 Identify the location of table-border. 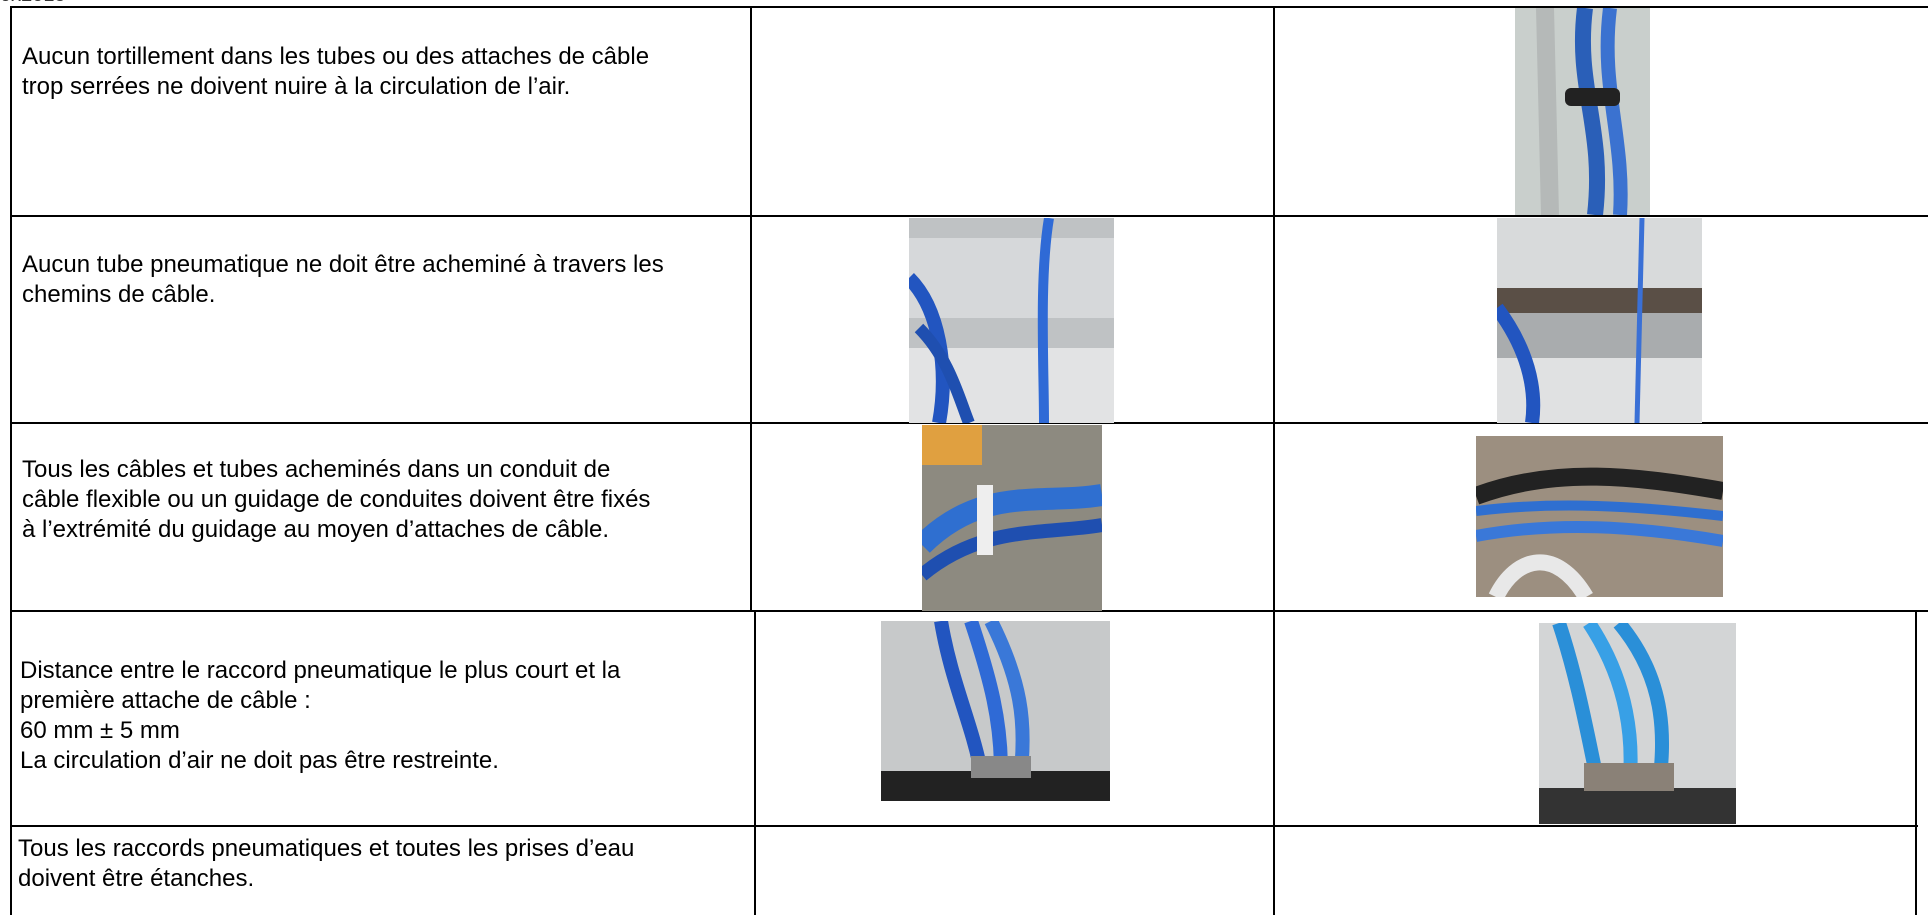
(969, 7).